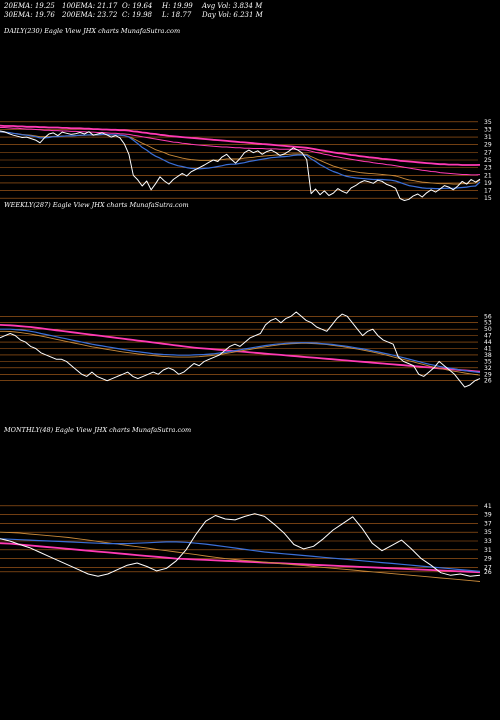 The height and width of the screenshot is (720, 500). I want to click on y-tick-label: 56, so click(488, 316).